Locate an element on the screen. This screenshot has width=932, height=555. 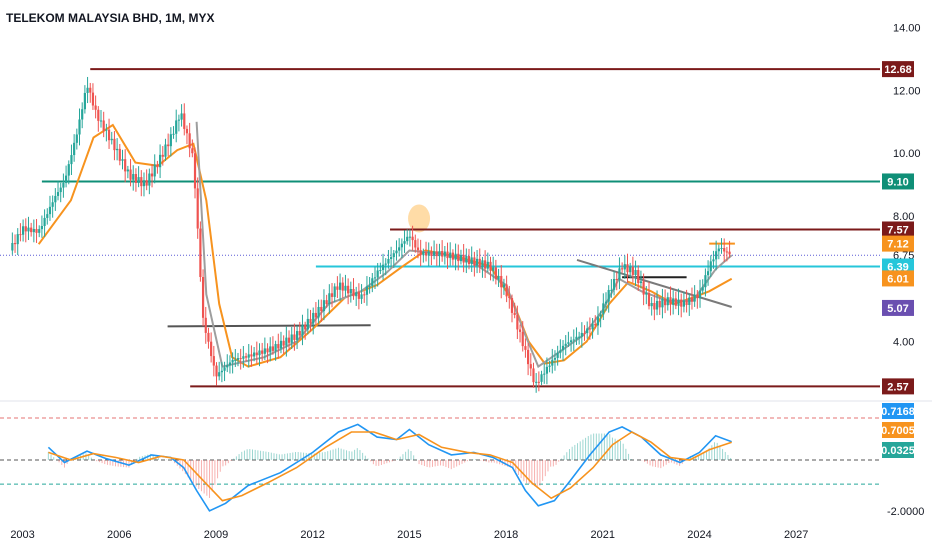
tag-label: 0.7005 is located at coordinates (898, 431).